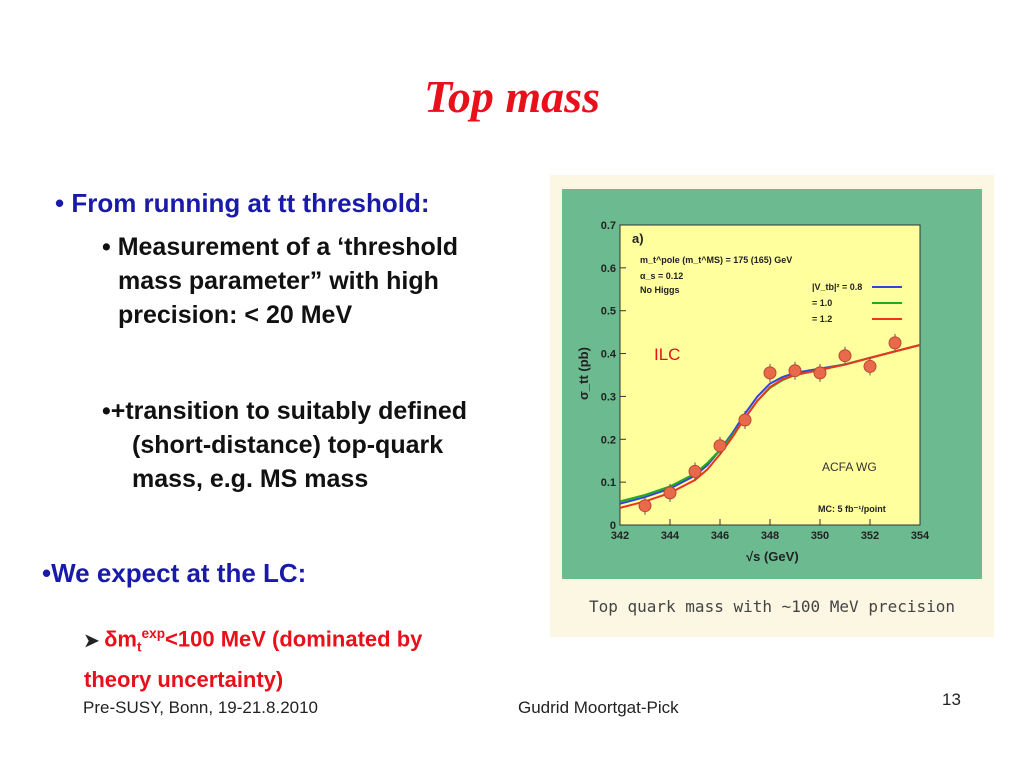 The height and width of the screenshot is (768, 1024). Describe the element at coordinates (670, 536) in the screenshot. I see `x-tick-label: 344` at that location.